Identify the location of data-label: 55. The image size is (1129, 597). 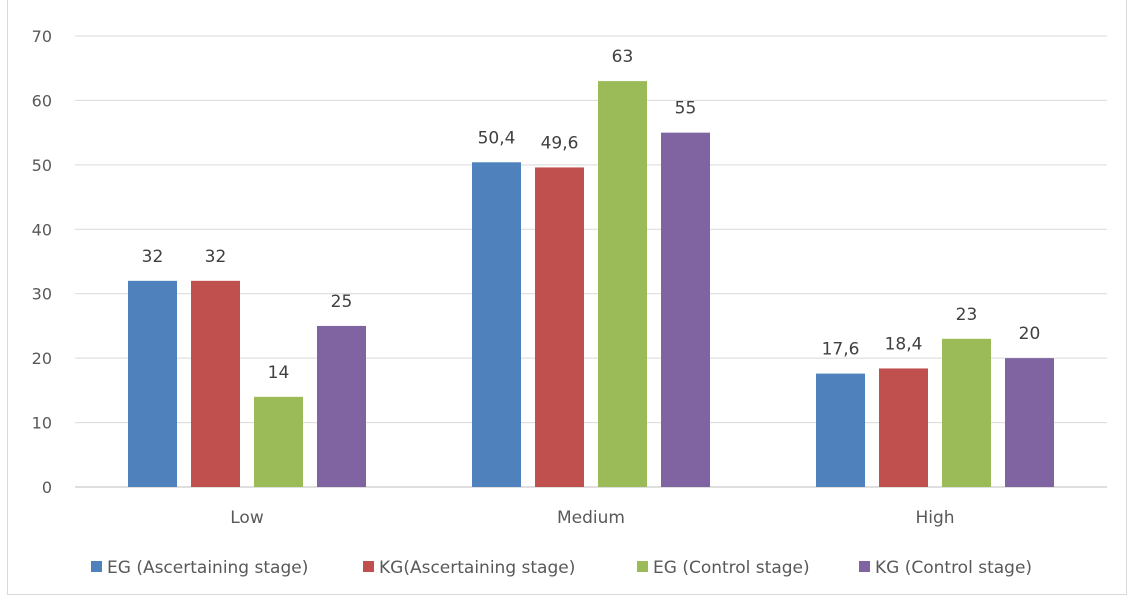
(686, 109).